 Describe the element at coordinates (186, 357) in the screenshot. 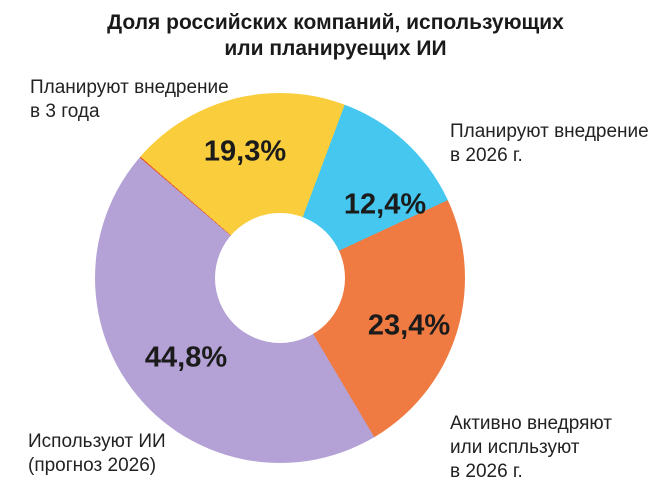

I see `percent-label-using-ai: 44,8%` at that location.